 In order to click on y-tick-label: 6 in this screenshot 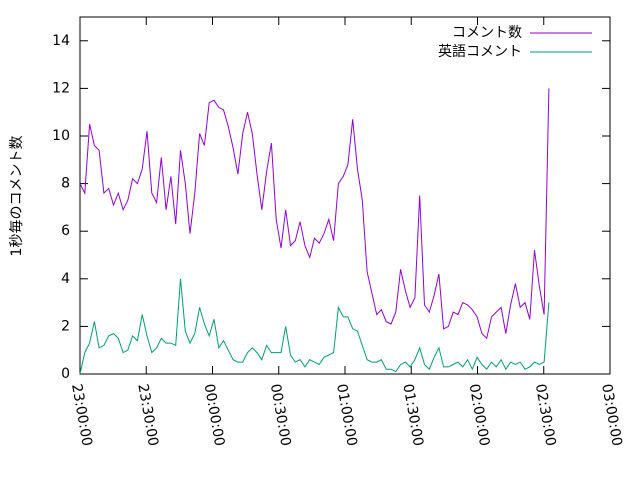, I will do `click(65, 231)`.